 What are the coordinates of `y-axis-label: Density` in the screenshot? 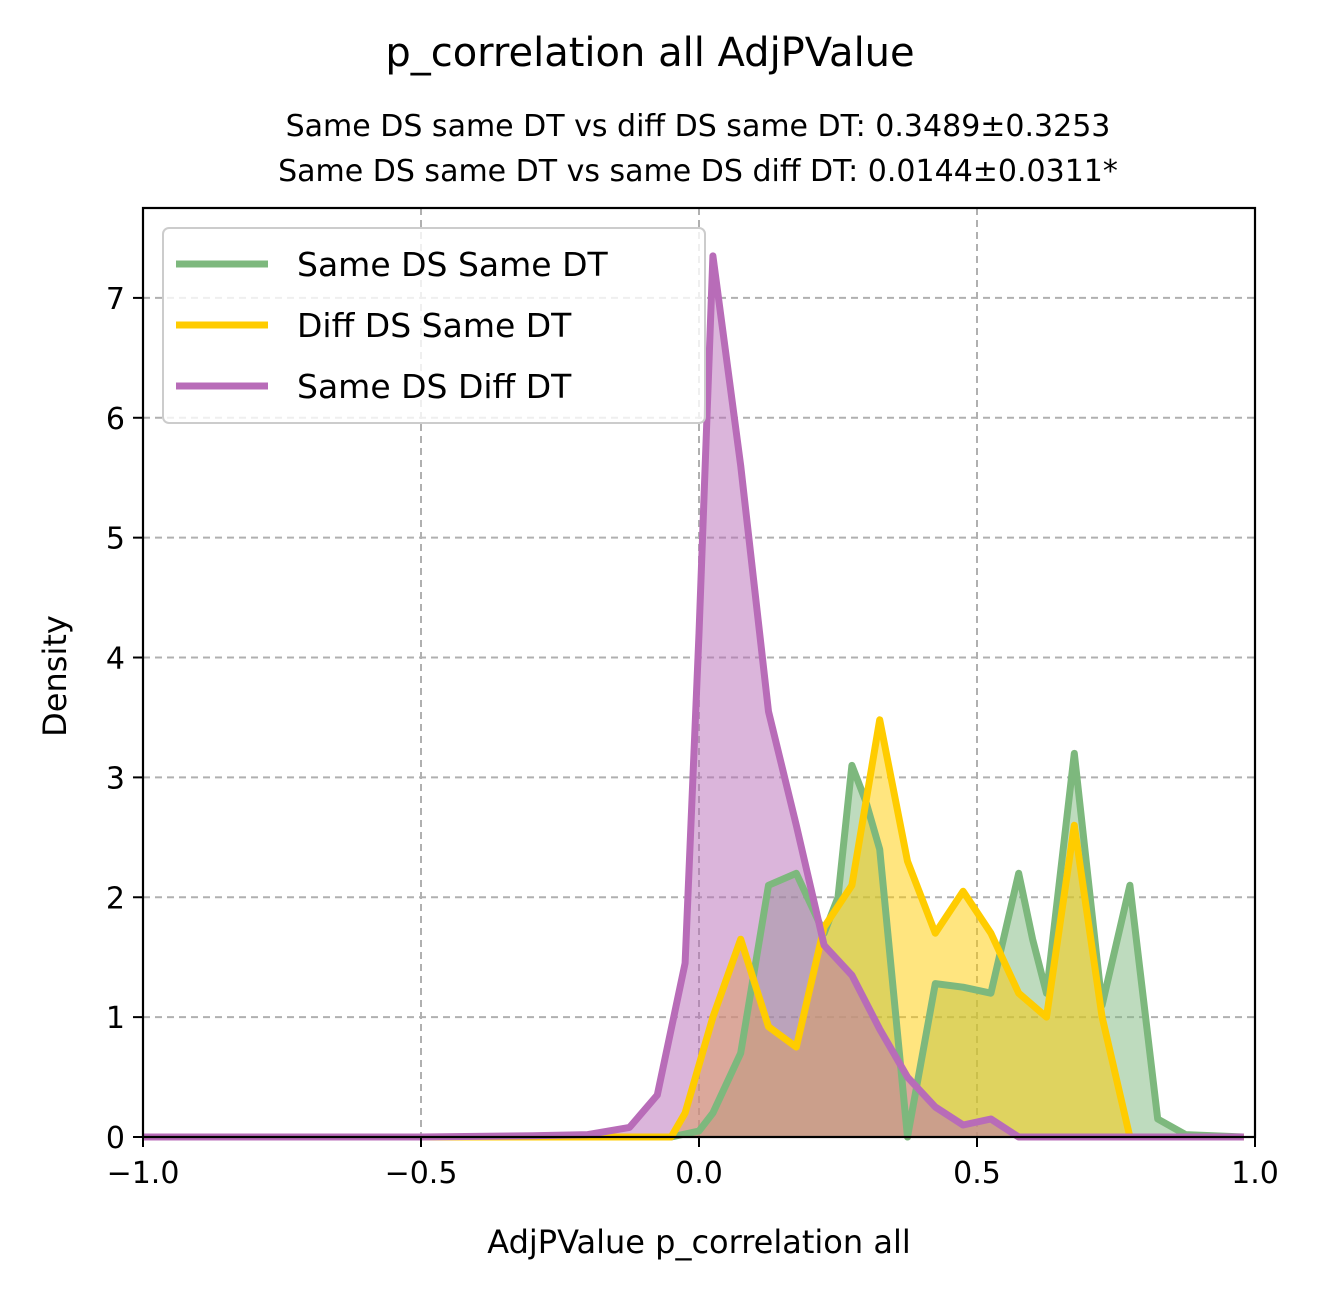 It's located at (55, 676).